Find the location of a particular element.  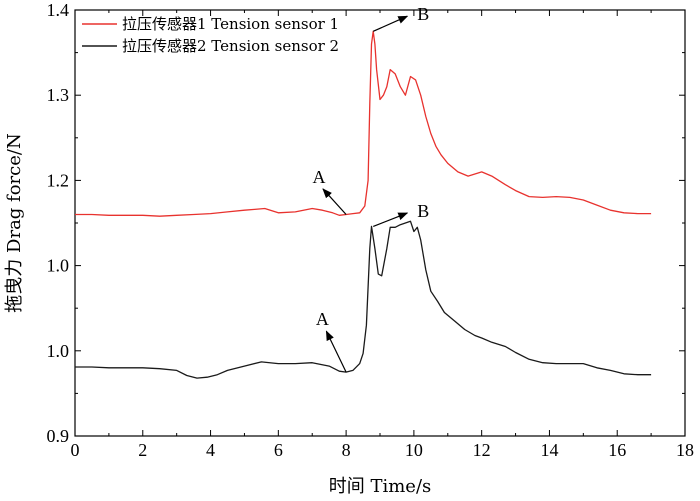

x-tick-label: 8 is located at coordinates (346, 450).